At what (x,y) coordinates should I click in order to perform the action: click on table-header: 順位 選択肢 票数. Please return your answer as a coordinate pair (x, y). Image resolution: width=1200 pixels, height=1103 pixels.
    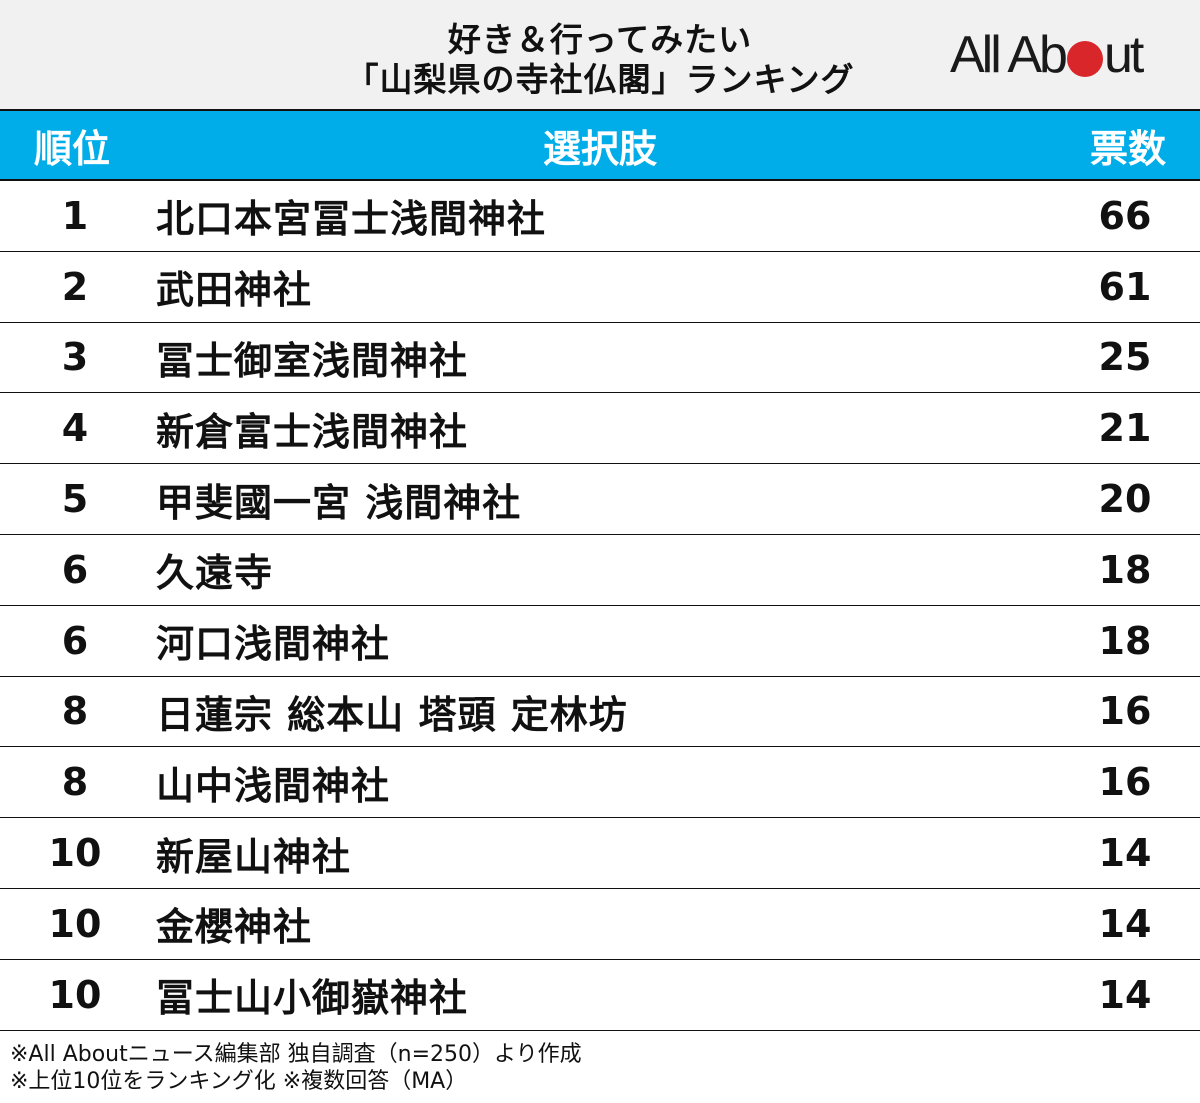
    Looking at the image, I should click on (600, 146).